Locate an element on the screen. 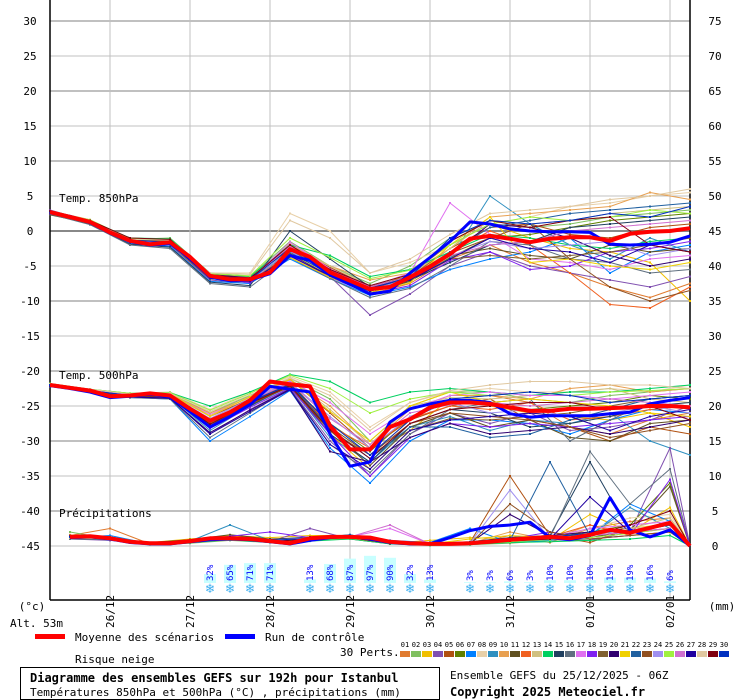 The width and height of the screenshot is (740, 700). right-tick-label: 45 is located at coordinates (714, 231).